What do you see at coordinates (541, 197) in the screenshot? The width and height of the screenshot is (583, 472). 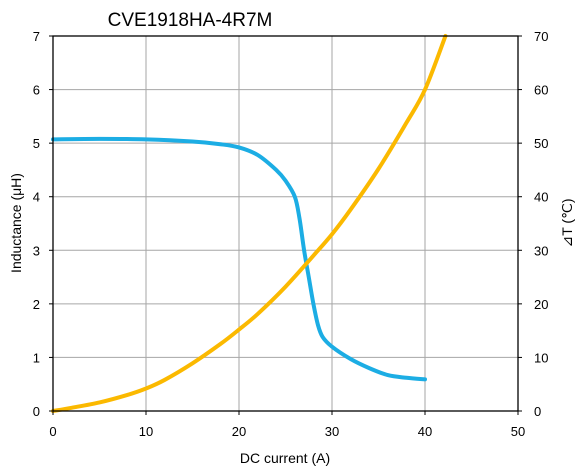 I see `y2-tick-label: 40` at bounding box center [541, 197].